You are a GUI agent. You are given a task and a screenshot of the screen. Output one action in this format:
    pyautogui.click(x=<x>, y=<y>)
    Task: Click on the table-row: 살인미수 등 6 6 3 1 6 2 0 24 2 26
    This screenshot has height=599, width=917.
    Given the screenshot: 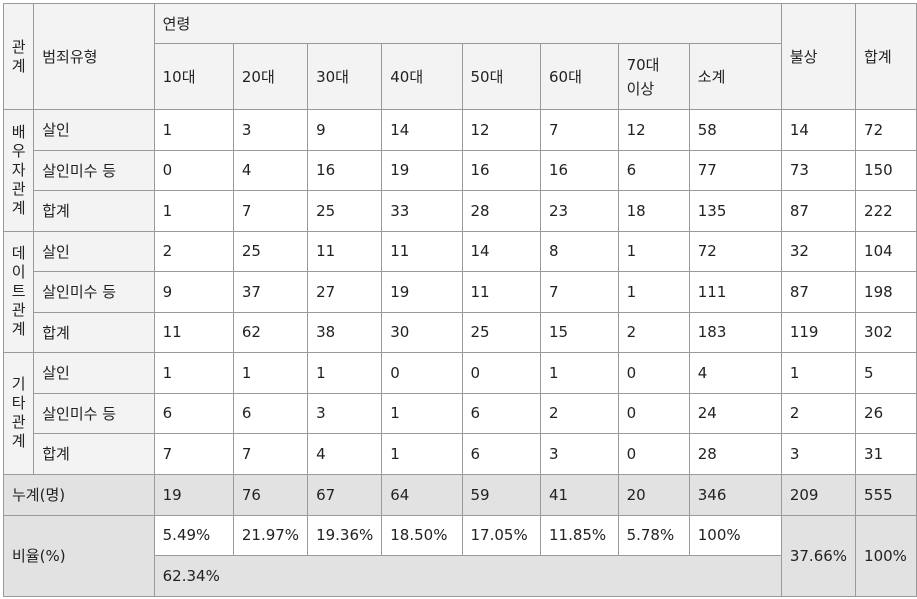 What is the action you would take?
    pyautogui.click(x=460, y=413)
    